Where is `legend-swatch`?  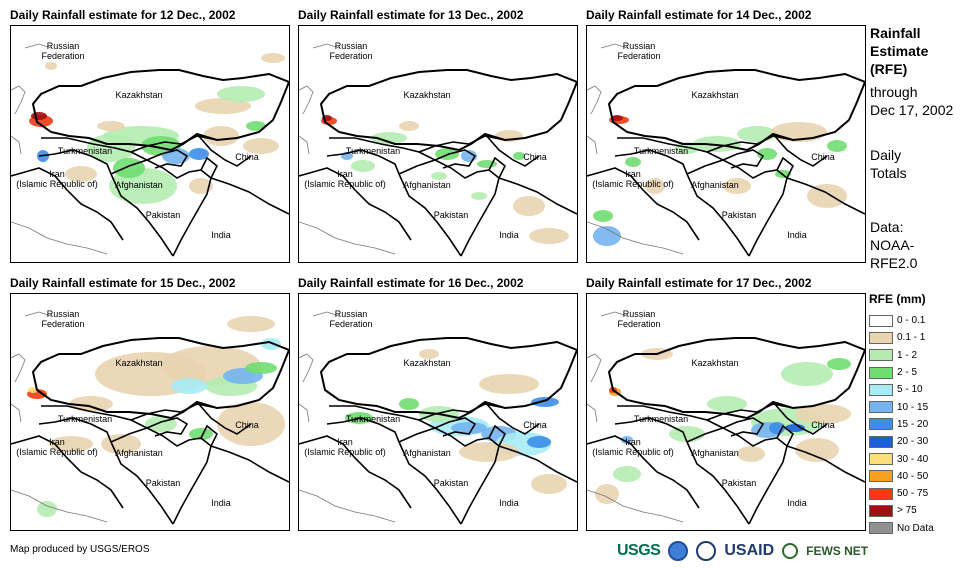
legend-swatch is located at coordinates (881, 493).